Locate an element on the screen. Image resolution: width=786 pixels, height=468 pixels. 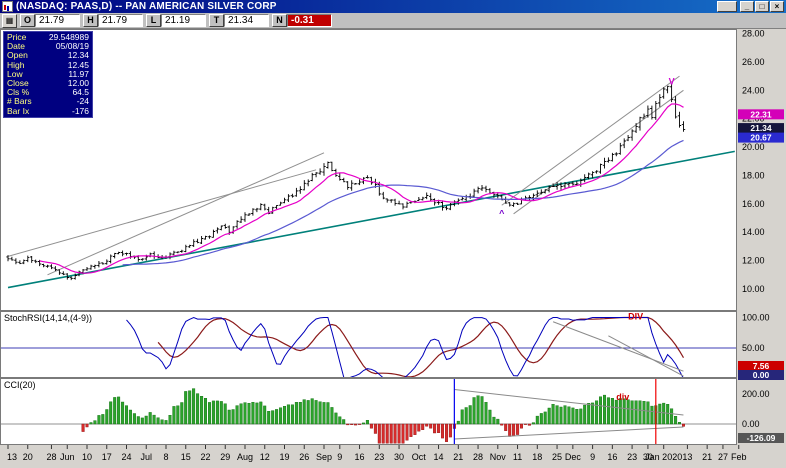
price-badge-0-bg is located at coordinates (761, 114).